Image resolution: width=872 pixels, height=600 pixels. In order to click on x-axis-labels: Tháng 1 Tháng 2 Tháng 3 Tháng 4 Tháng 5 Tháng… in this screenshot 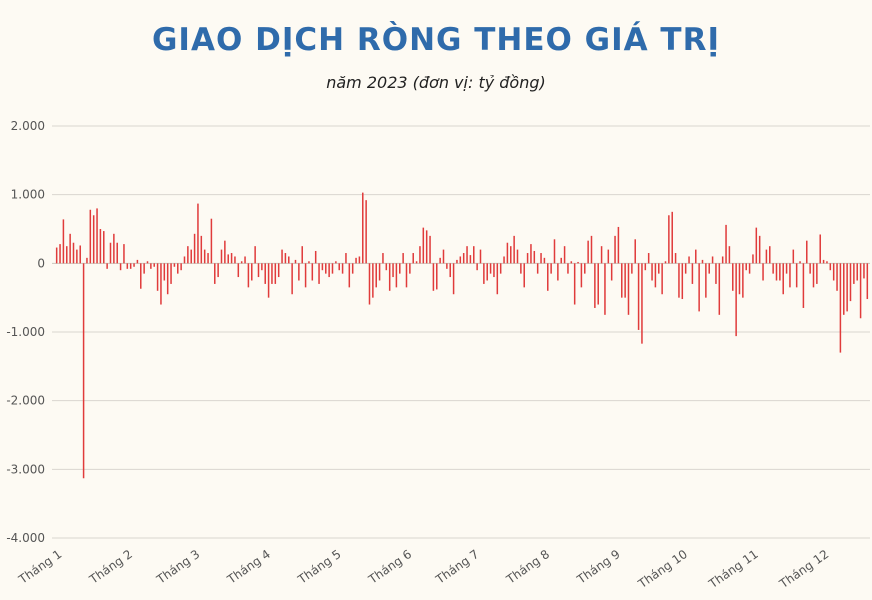, I will do `click(423, 569)`.